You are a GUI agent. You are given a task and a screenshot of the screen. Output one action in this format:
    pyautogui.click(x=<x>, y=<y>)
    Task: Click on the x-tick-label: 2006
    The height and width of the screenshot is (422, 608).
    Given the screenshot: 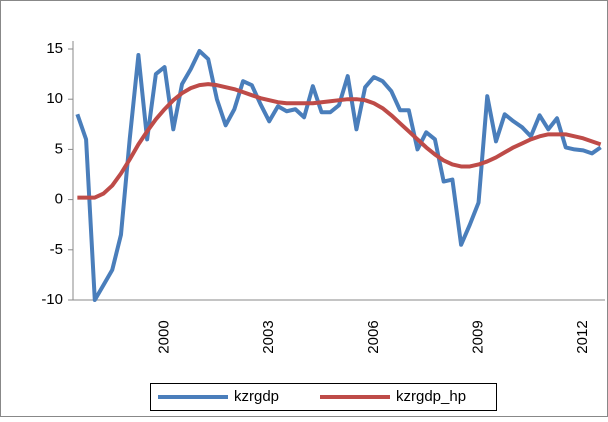 What is the action you would take?
    pyautogui.click(x=373, y=336)
    